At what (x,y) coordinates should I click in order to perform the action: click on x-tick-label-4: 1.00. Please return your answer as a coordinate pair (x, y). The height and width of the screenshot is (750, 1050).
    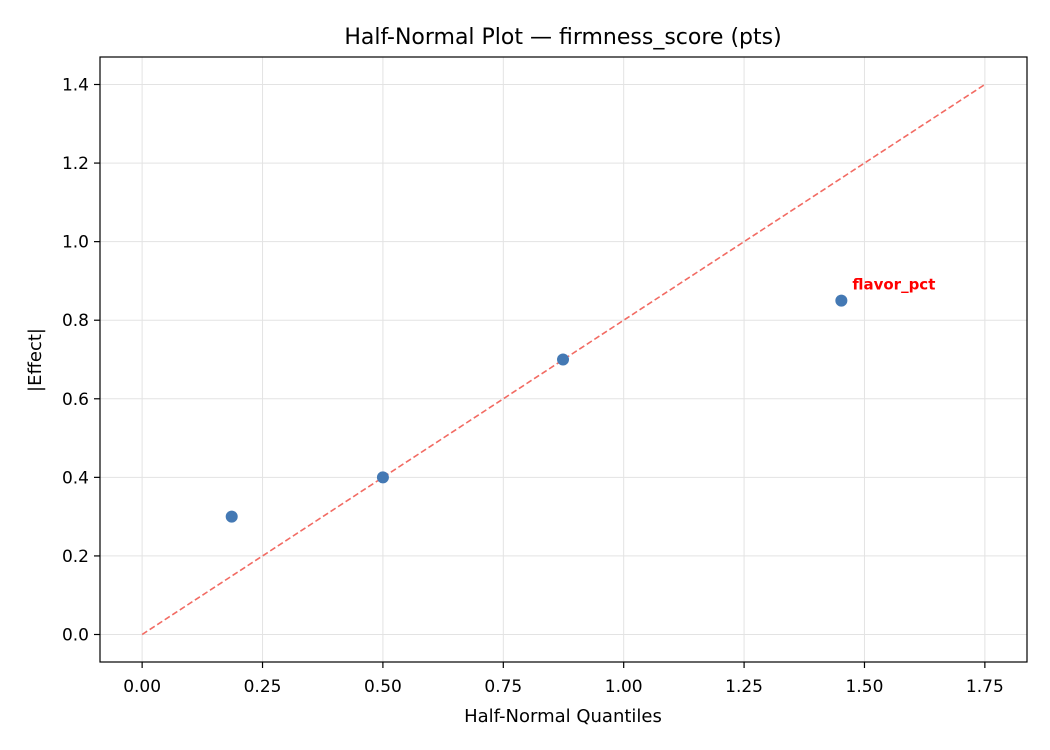
    Looking at the image, I should click on (624, 687).